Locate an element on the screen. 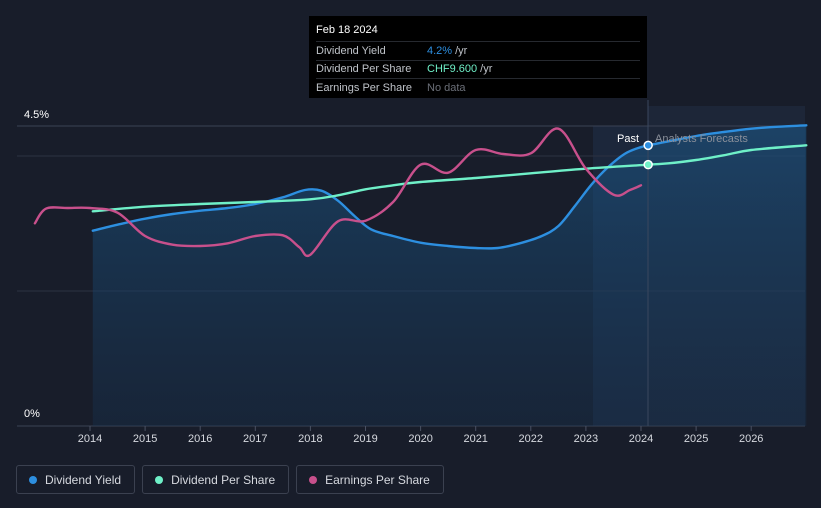 This screenshot has height=508, width=821. x-tick-label: 2019 is located at coordinates (365, 439).